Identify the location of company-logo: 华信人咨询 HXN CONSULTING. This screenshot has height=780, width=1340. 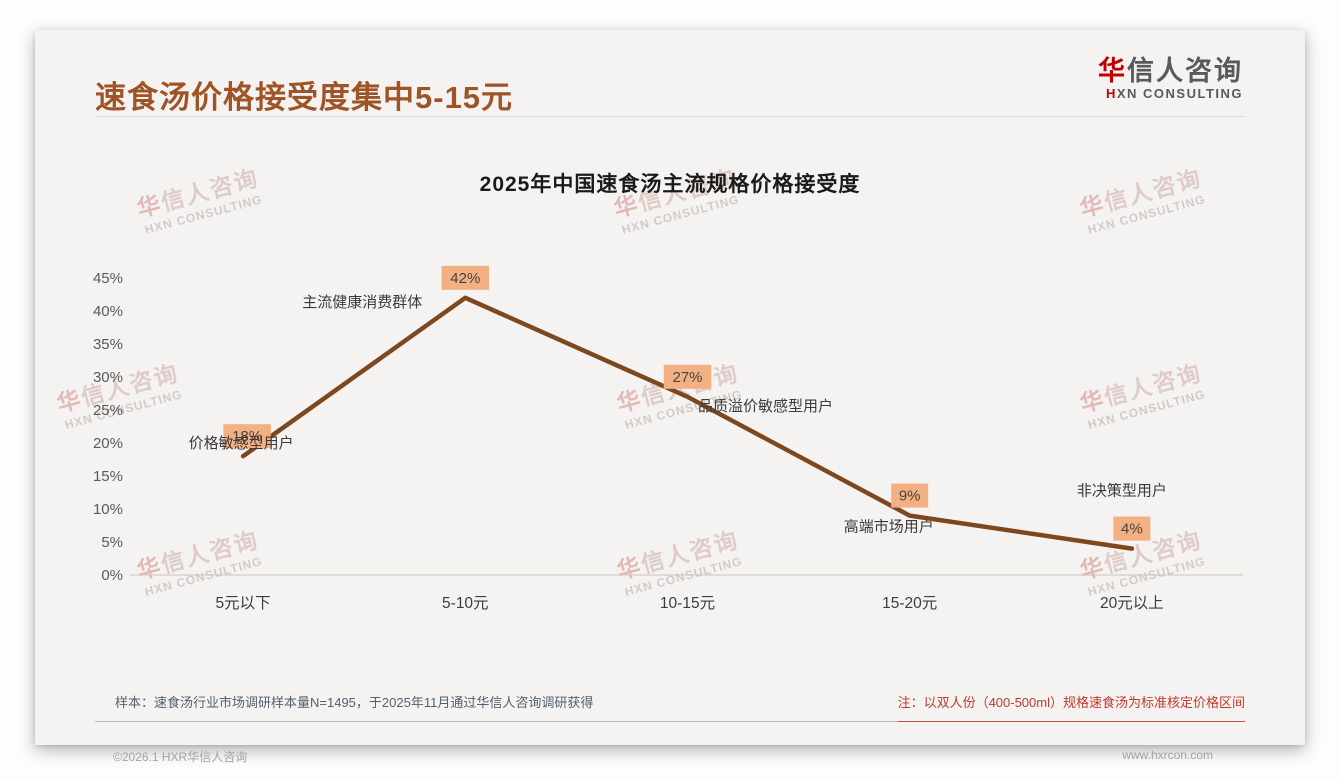
(1170, 79).